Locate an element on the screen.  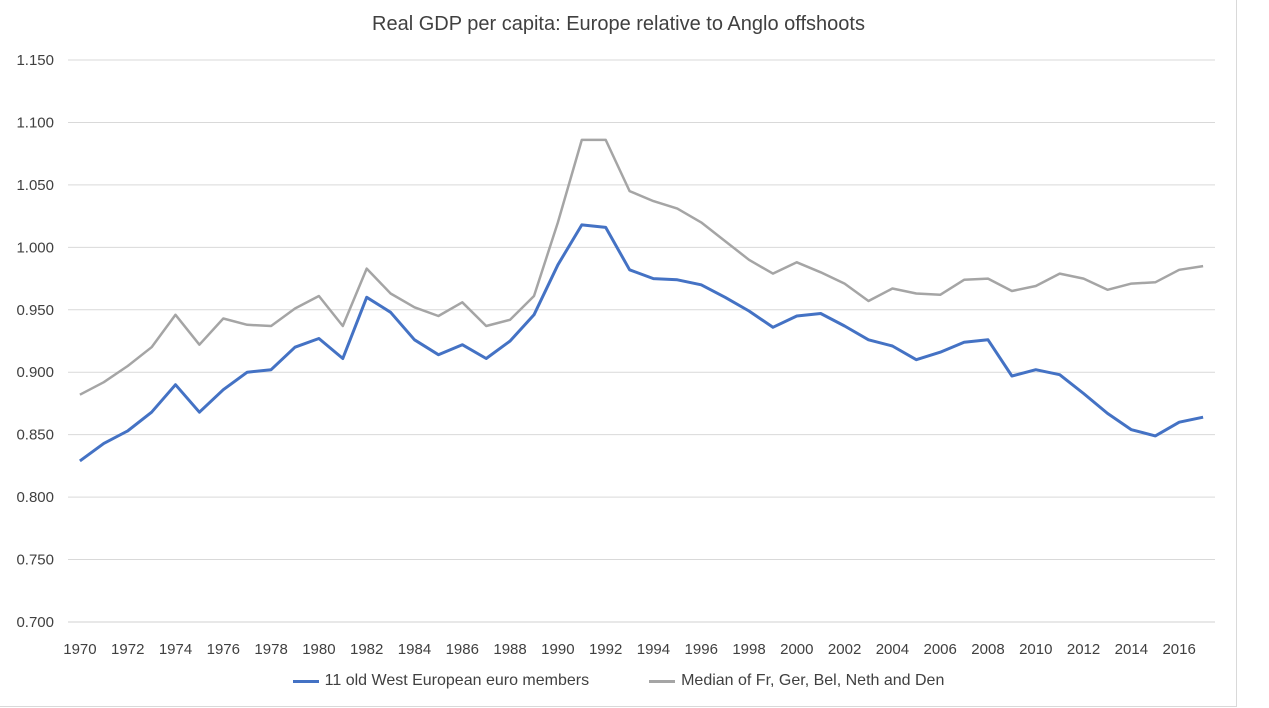
x-tick-label: 2014 is located at coordinates (1131, 649).